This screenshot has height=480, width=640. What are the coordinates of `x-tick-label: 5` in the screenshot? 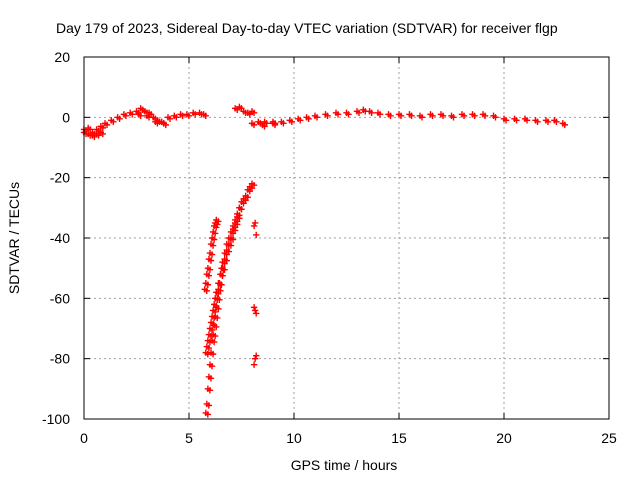 It's located at (189, 438).